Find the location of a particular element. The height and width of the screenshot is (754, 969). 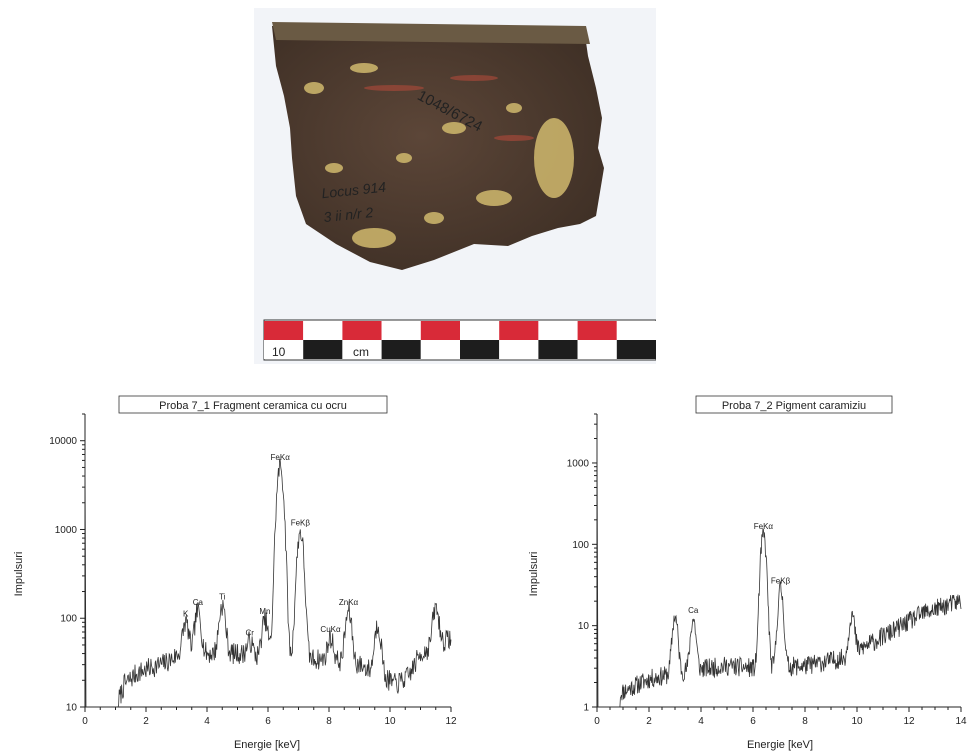

peak-label: Cr is located at coordinates (249, 632).